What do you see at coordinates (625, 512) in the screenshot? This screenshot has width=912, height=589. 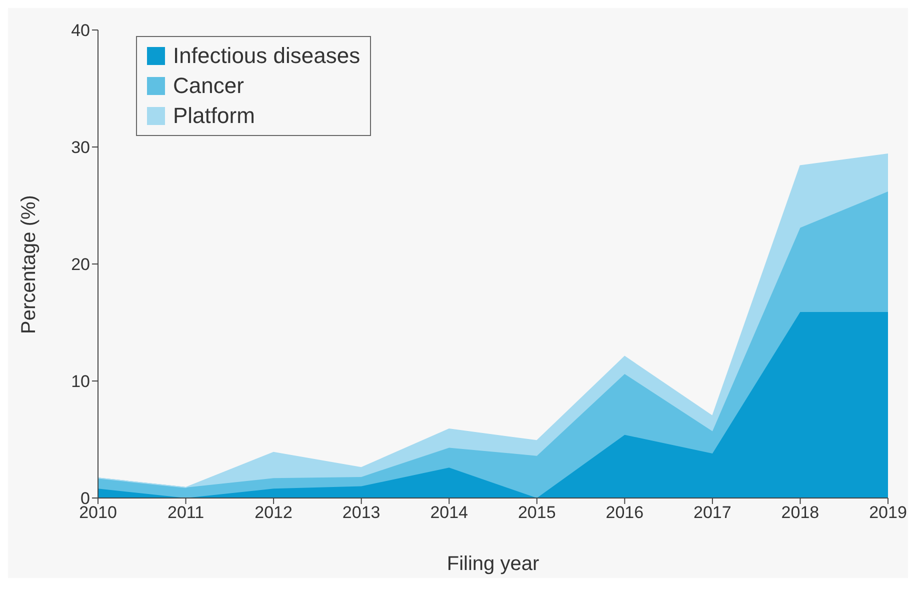 I see `x-tick-label: 2016` at bounding box center [625, 512].